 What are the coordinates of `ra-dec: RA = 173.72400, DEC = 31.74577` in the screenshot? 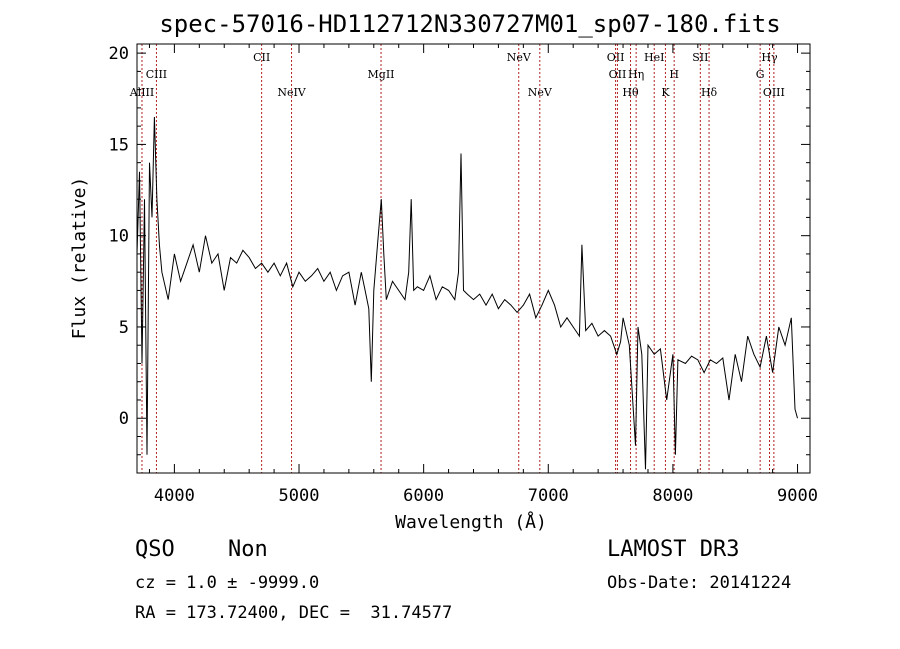 It's located at (294, 613).